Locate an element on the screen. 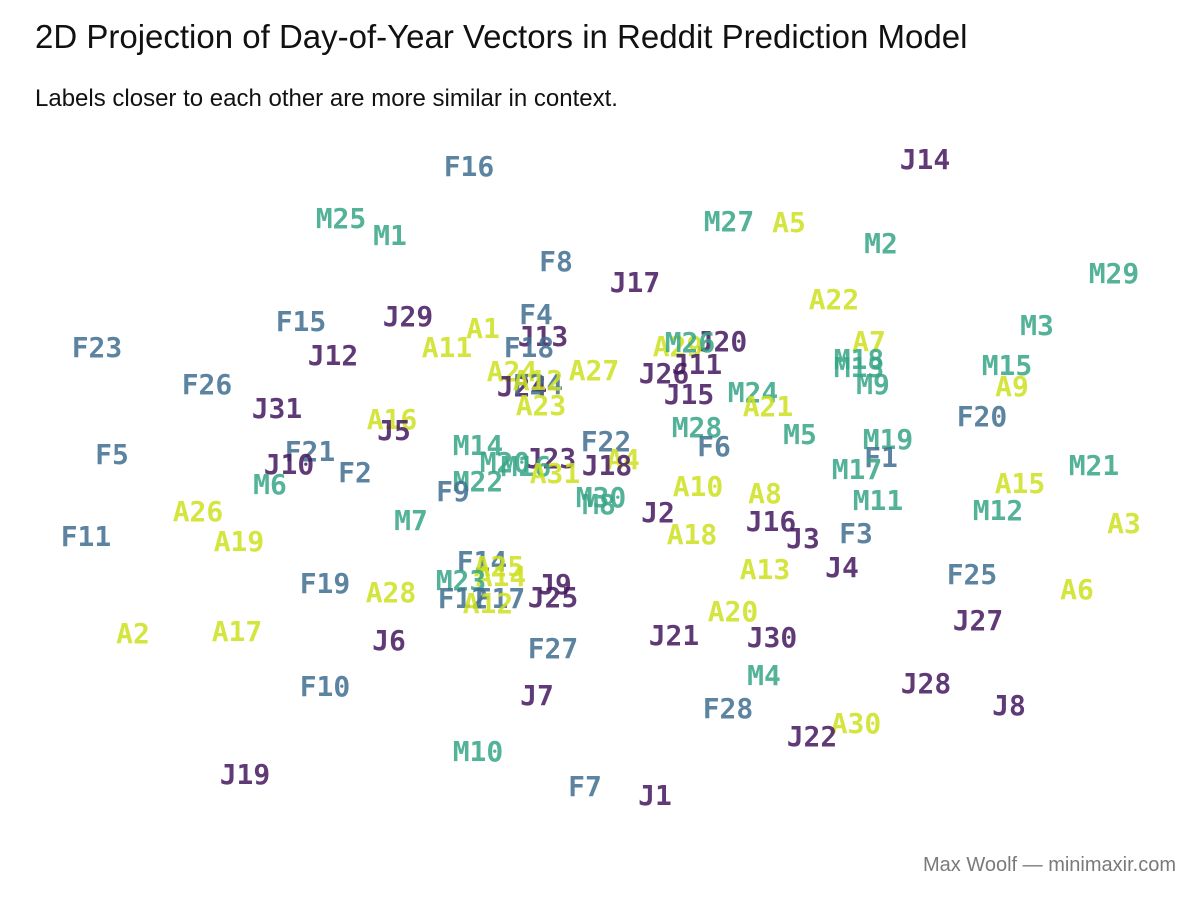 Image resolution: width=1200 pixels, height=900 pixels. point-label: M3 is located at coordinates (1037, 325).